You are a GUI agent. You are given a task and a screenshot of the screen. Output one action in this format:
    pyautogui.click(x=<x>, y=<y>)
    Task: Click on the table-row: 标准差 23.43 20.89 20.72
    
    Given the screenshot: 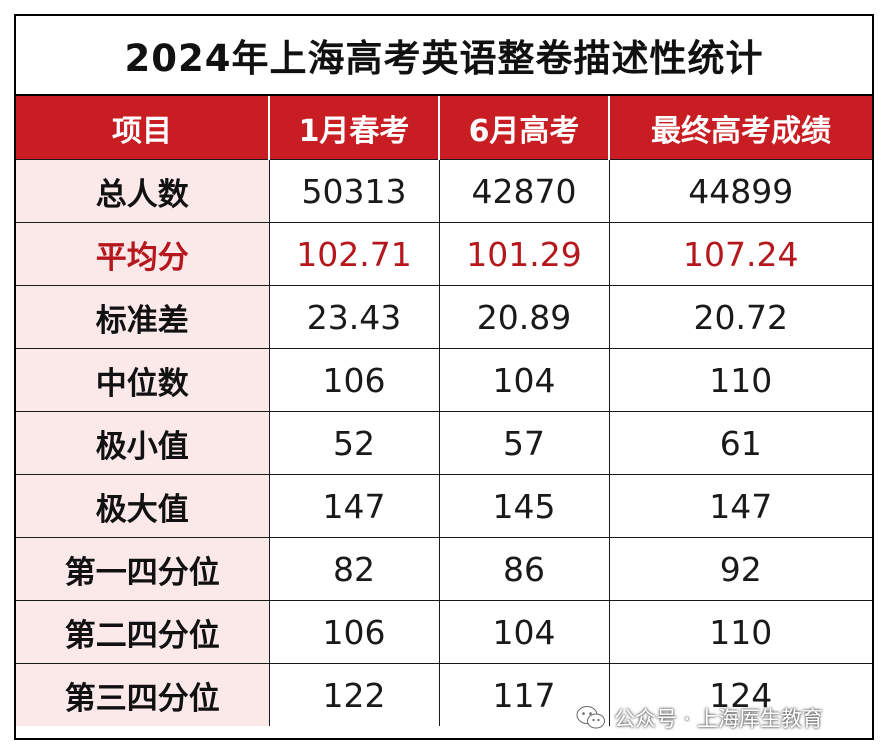 What is the action you would take?
    pyautogui.click(x=444, y=317)
    